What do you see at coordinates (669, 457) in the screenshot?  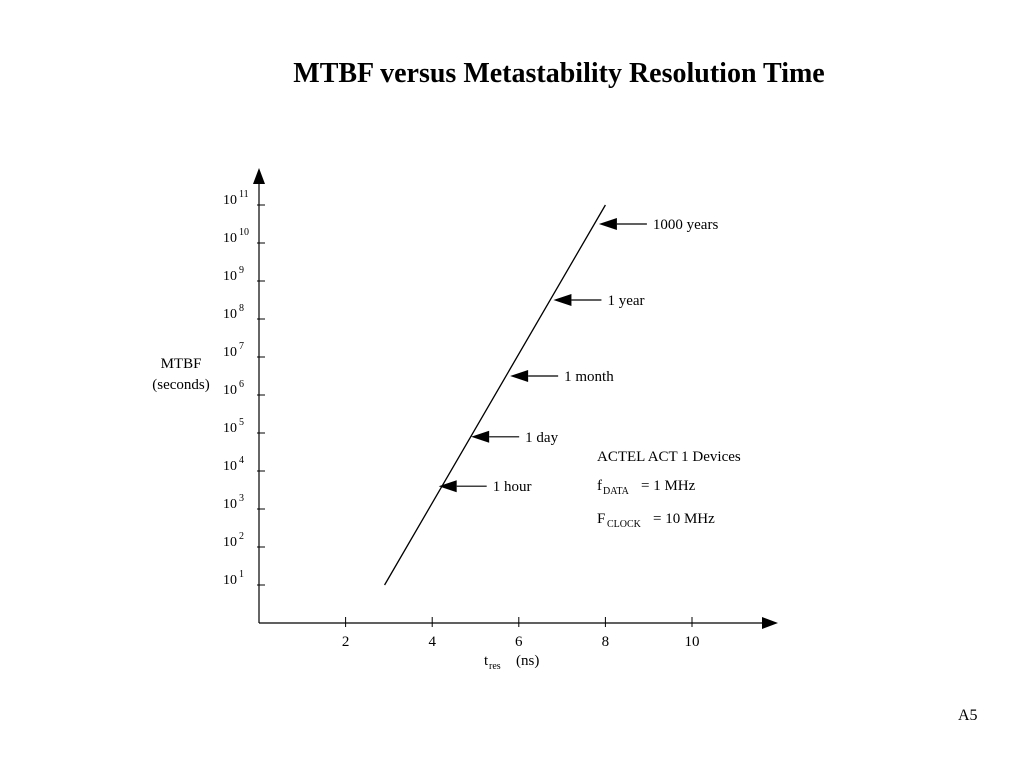 I see `info-heading: ACTEL ACT 1 Devices` at bounding box center [669, 457].